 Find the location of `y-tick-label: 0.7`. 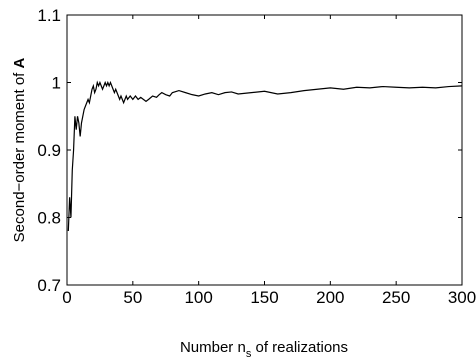

y-tick-label: 0.7 is located at coordinates (49, 285).